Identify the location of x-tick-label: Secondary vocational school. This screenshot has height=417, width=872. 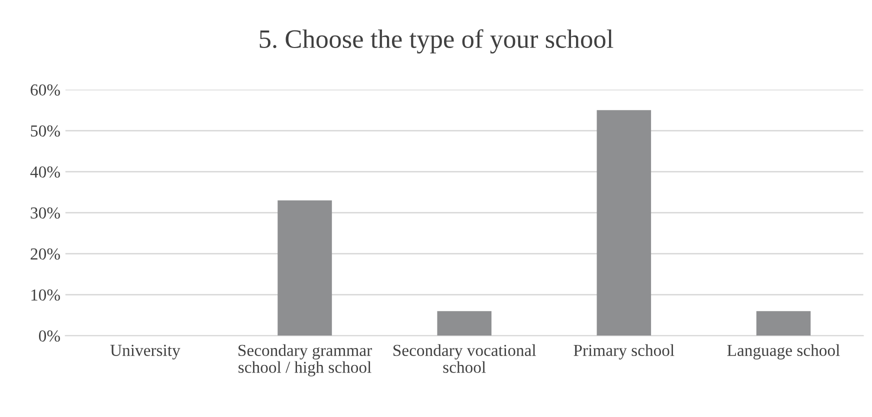
(464, 358).